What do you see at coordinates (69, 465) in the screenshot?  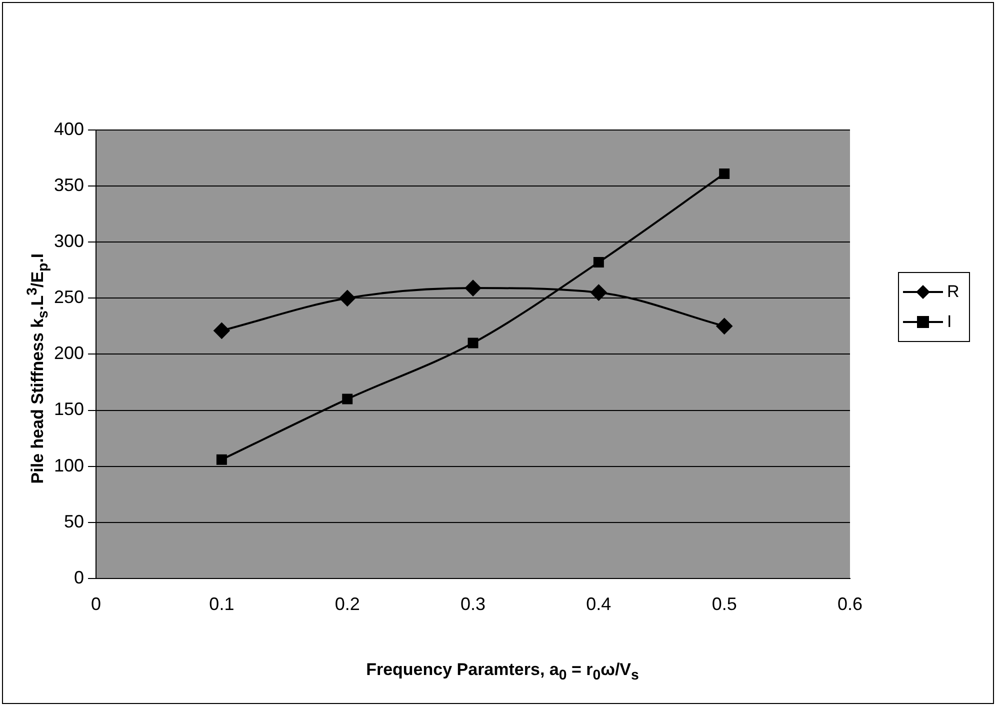 I see `y-tick-label: 100` at bounding box center [69, 465].